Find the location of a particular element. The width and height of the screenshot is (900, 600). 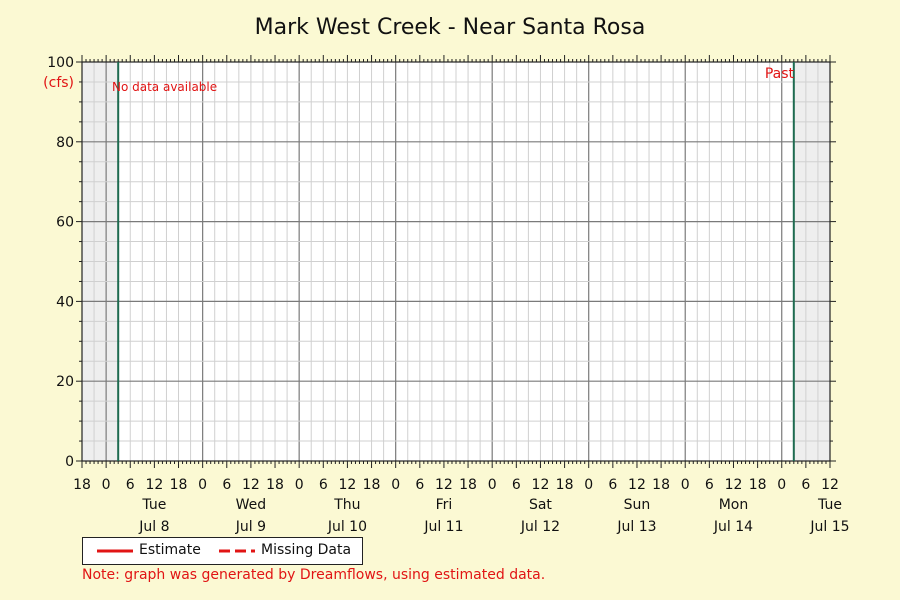

y-tick-label: 100 is located at coordinates (60, 63).